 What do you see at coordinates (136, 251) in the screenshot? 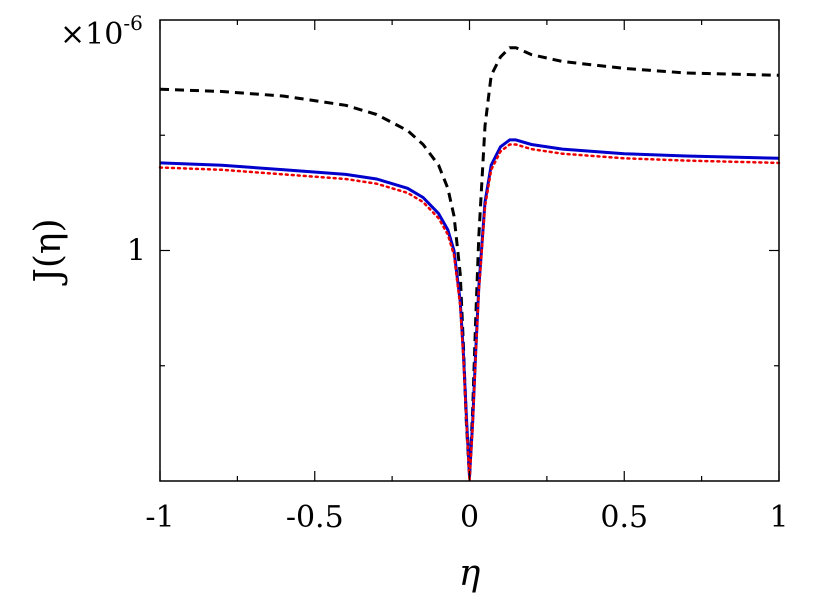
I see `y-tick-label-0: 1` at bounding box center [136, 251].